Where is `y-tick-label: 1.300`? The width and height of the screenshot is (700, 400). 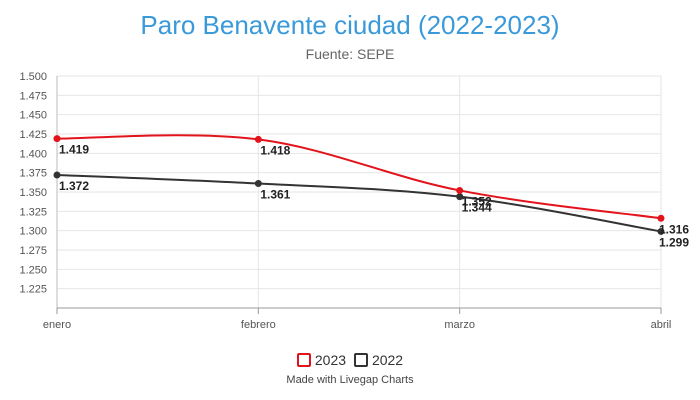
y-tick-label: 1.300 is located at coordinates (33, 232).